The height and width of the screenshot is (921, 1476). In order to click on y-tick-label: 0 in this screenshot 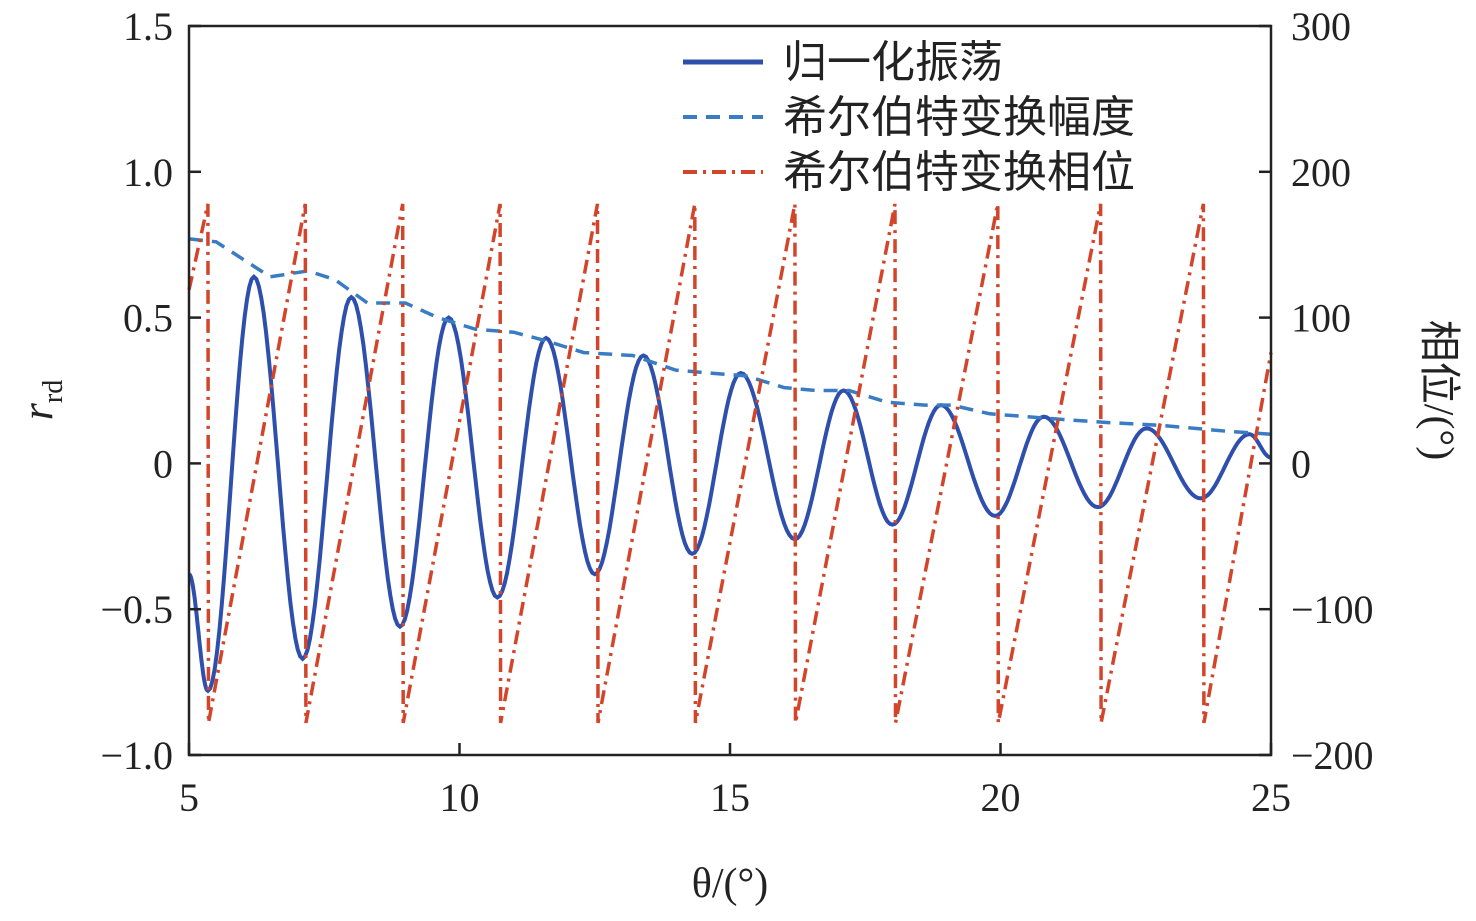, I will do `click(163, 463)`.